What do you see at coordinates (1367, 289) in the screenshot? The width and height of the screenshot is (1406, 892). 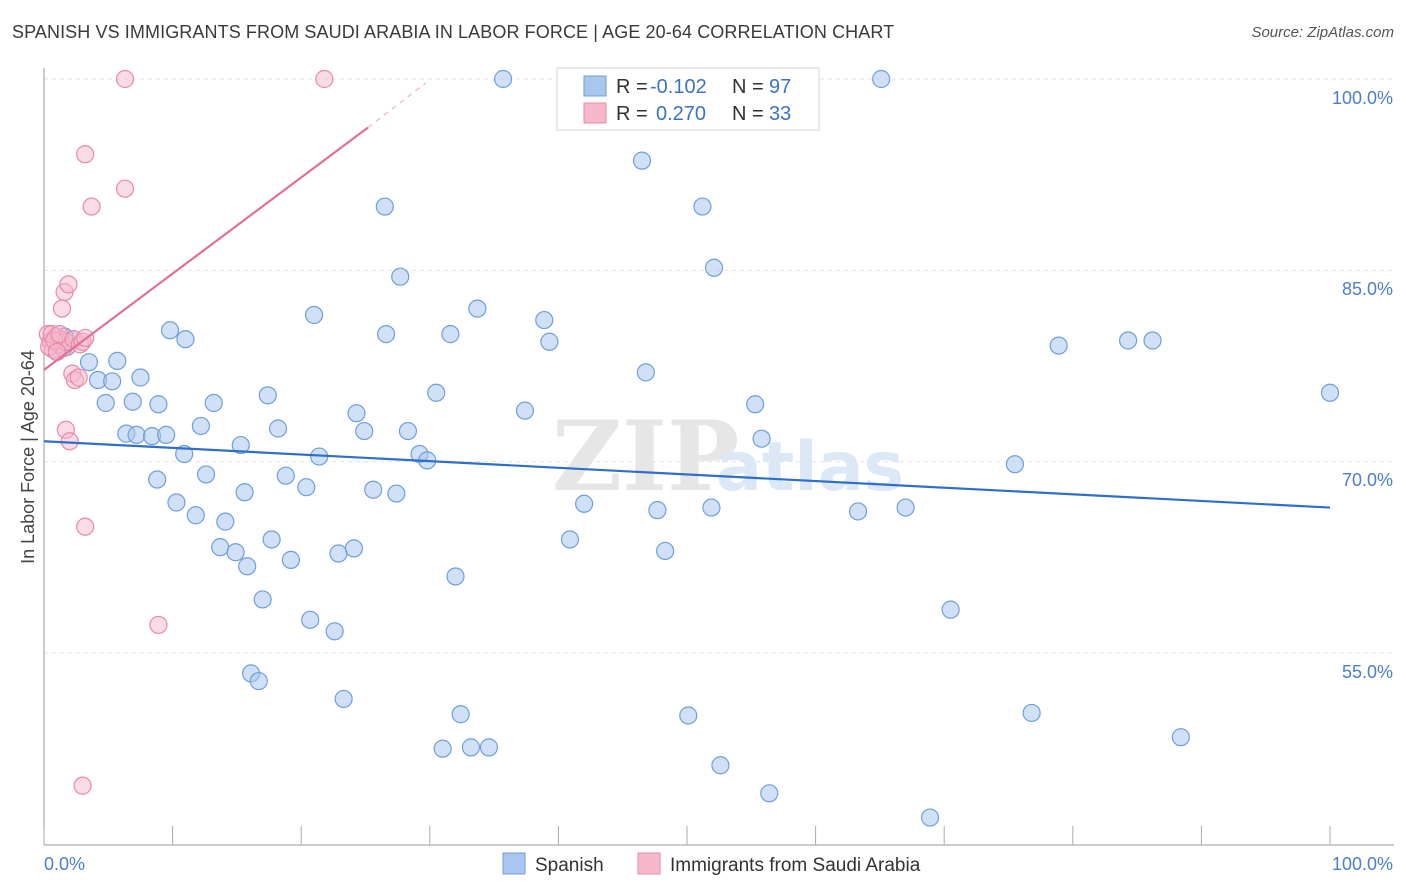 I see `y-tick-label-85: 85.0%` at bounding box center [1367, 289].